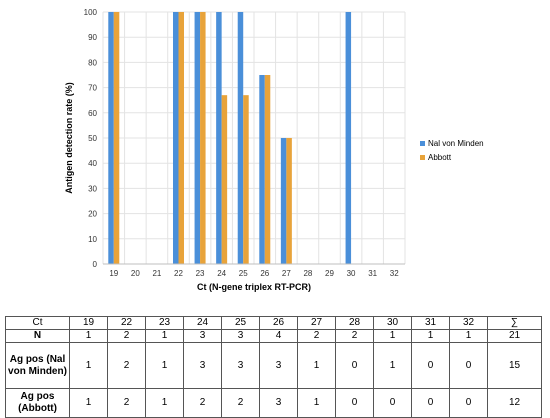 The width and height of the screenshot is (550, 418). I want to click on y-axis-ticks: 0 10 20 30 40 50 60 70 80 90 100, so click(91, 138).